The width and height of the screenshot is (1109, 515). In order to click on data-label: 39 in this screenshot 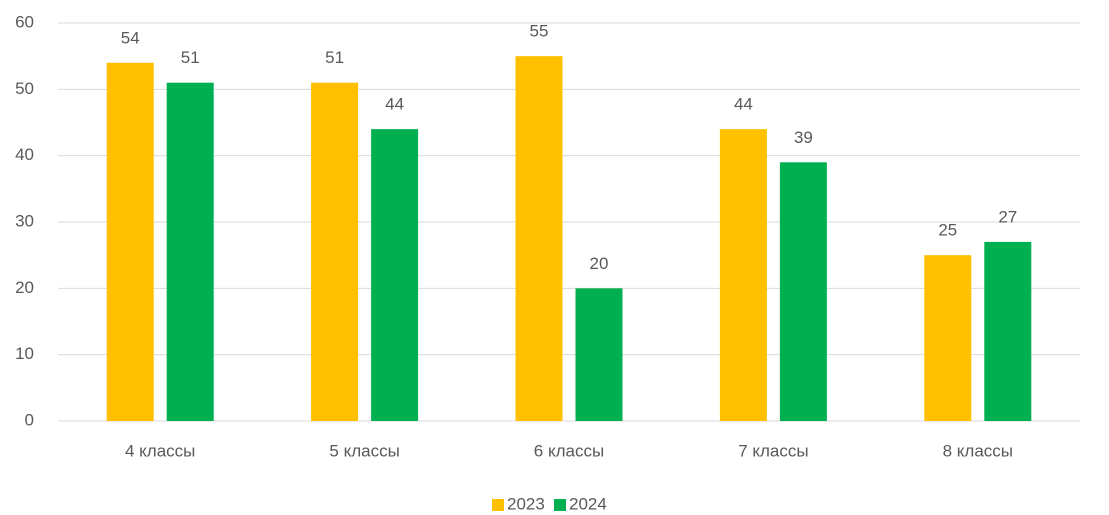, I will do `click(803, 137)`.